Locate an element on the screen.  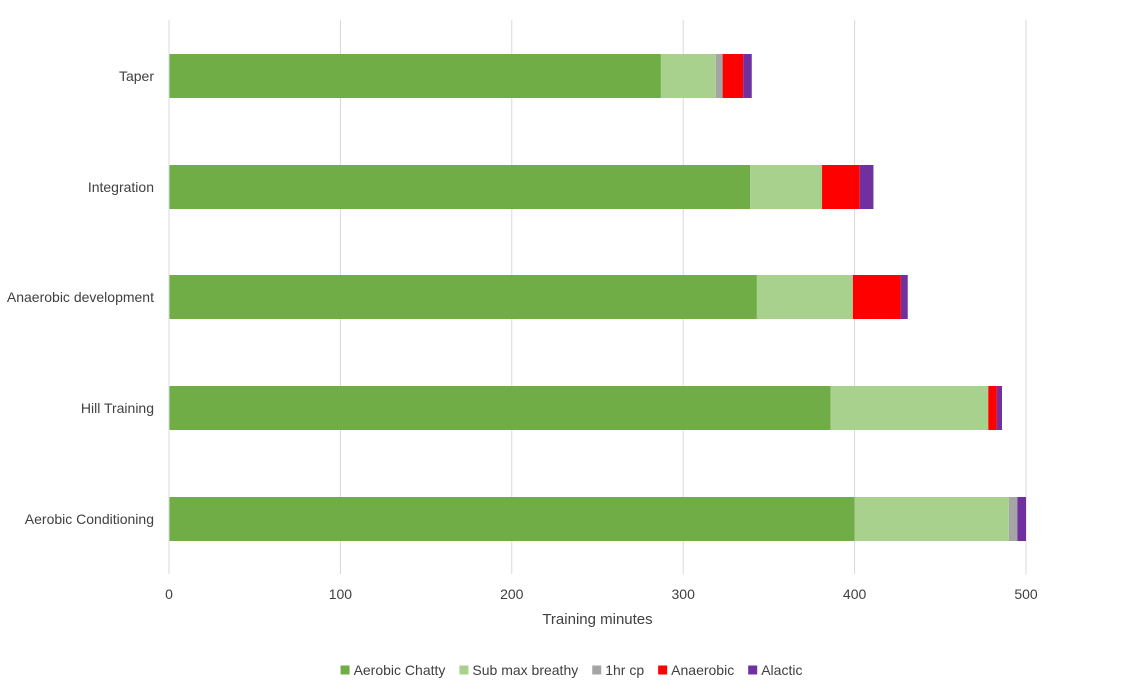
x-axis: 0 100 200 300 400 500 is located at coordinates (601, 594).